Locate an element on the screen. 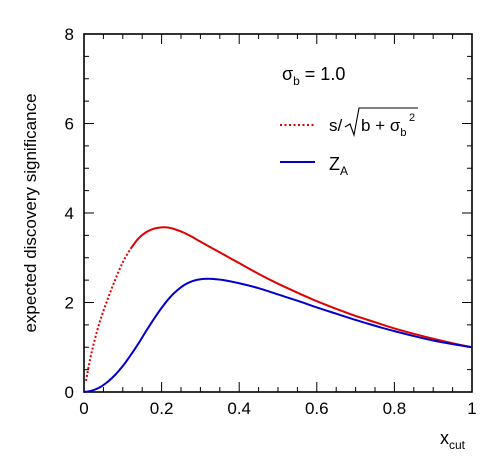  y-tick-label: 8 is located at coordinates (69, 34).